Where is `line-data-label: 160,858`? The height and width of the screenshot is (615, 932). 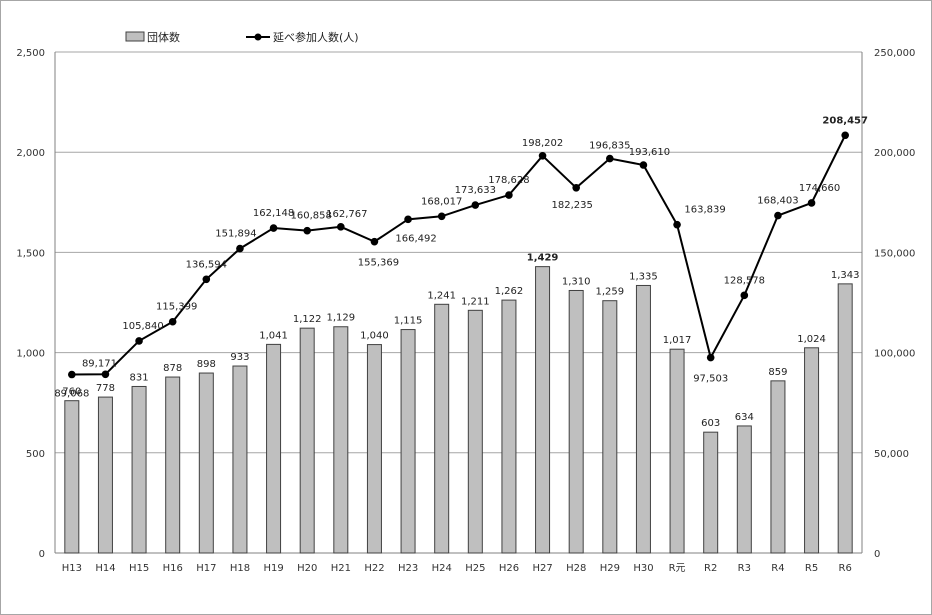
line-data-label: 160,858 is located at coordinates (311, 216).